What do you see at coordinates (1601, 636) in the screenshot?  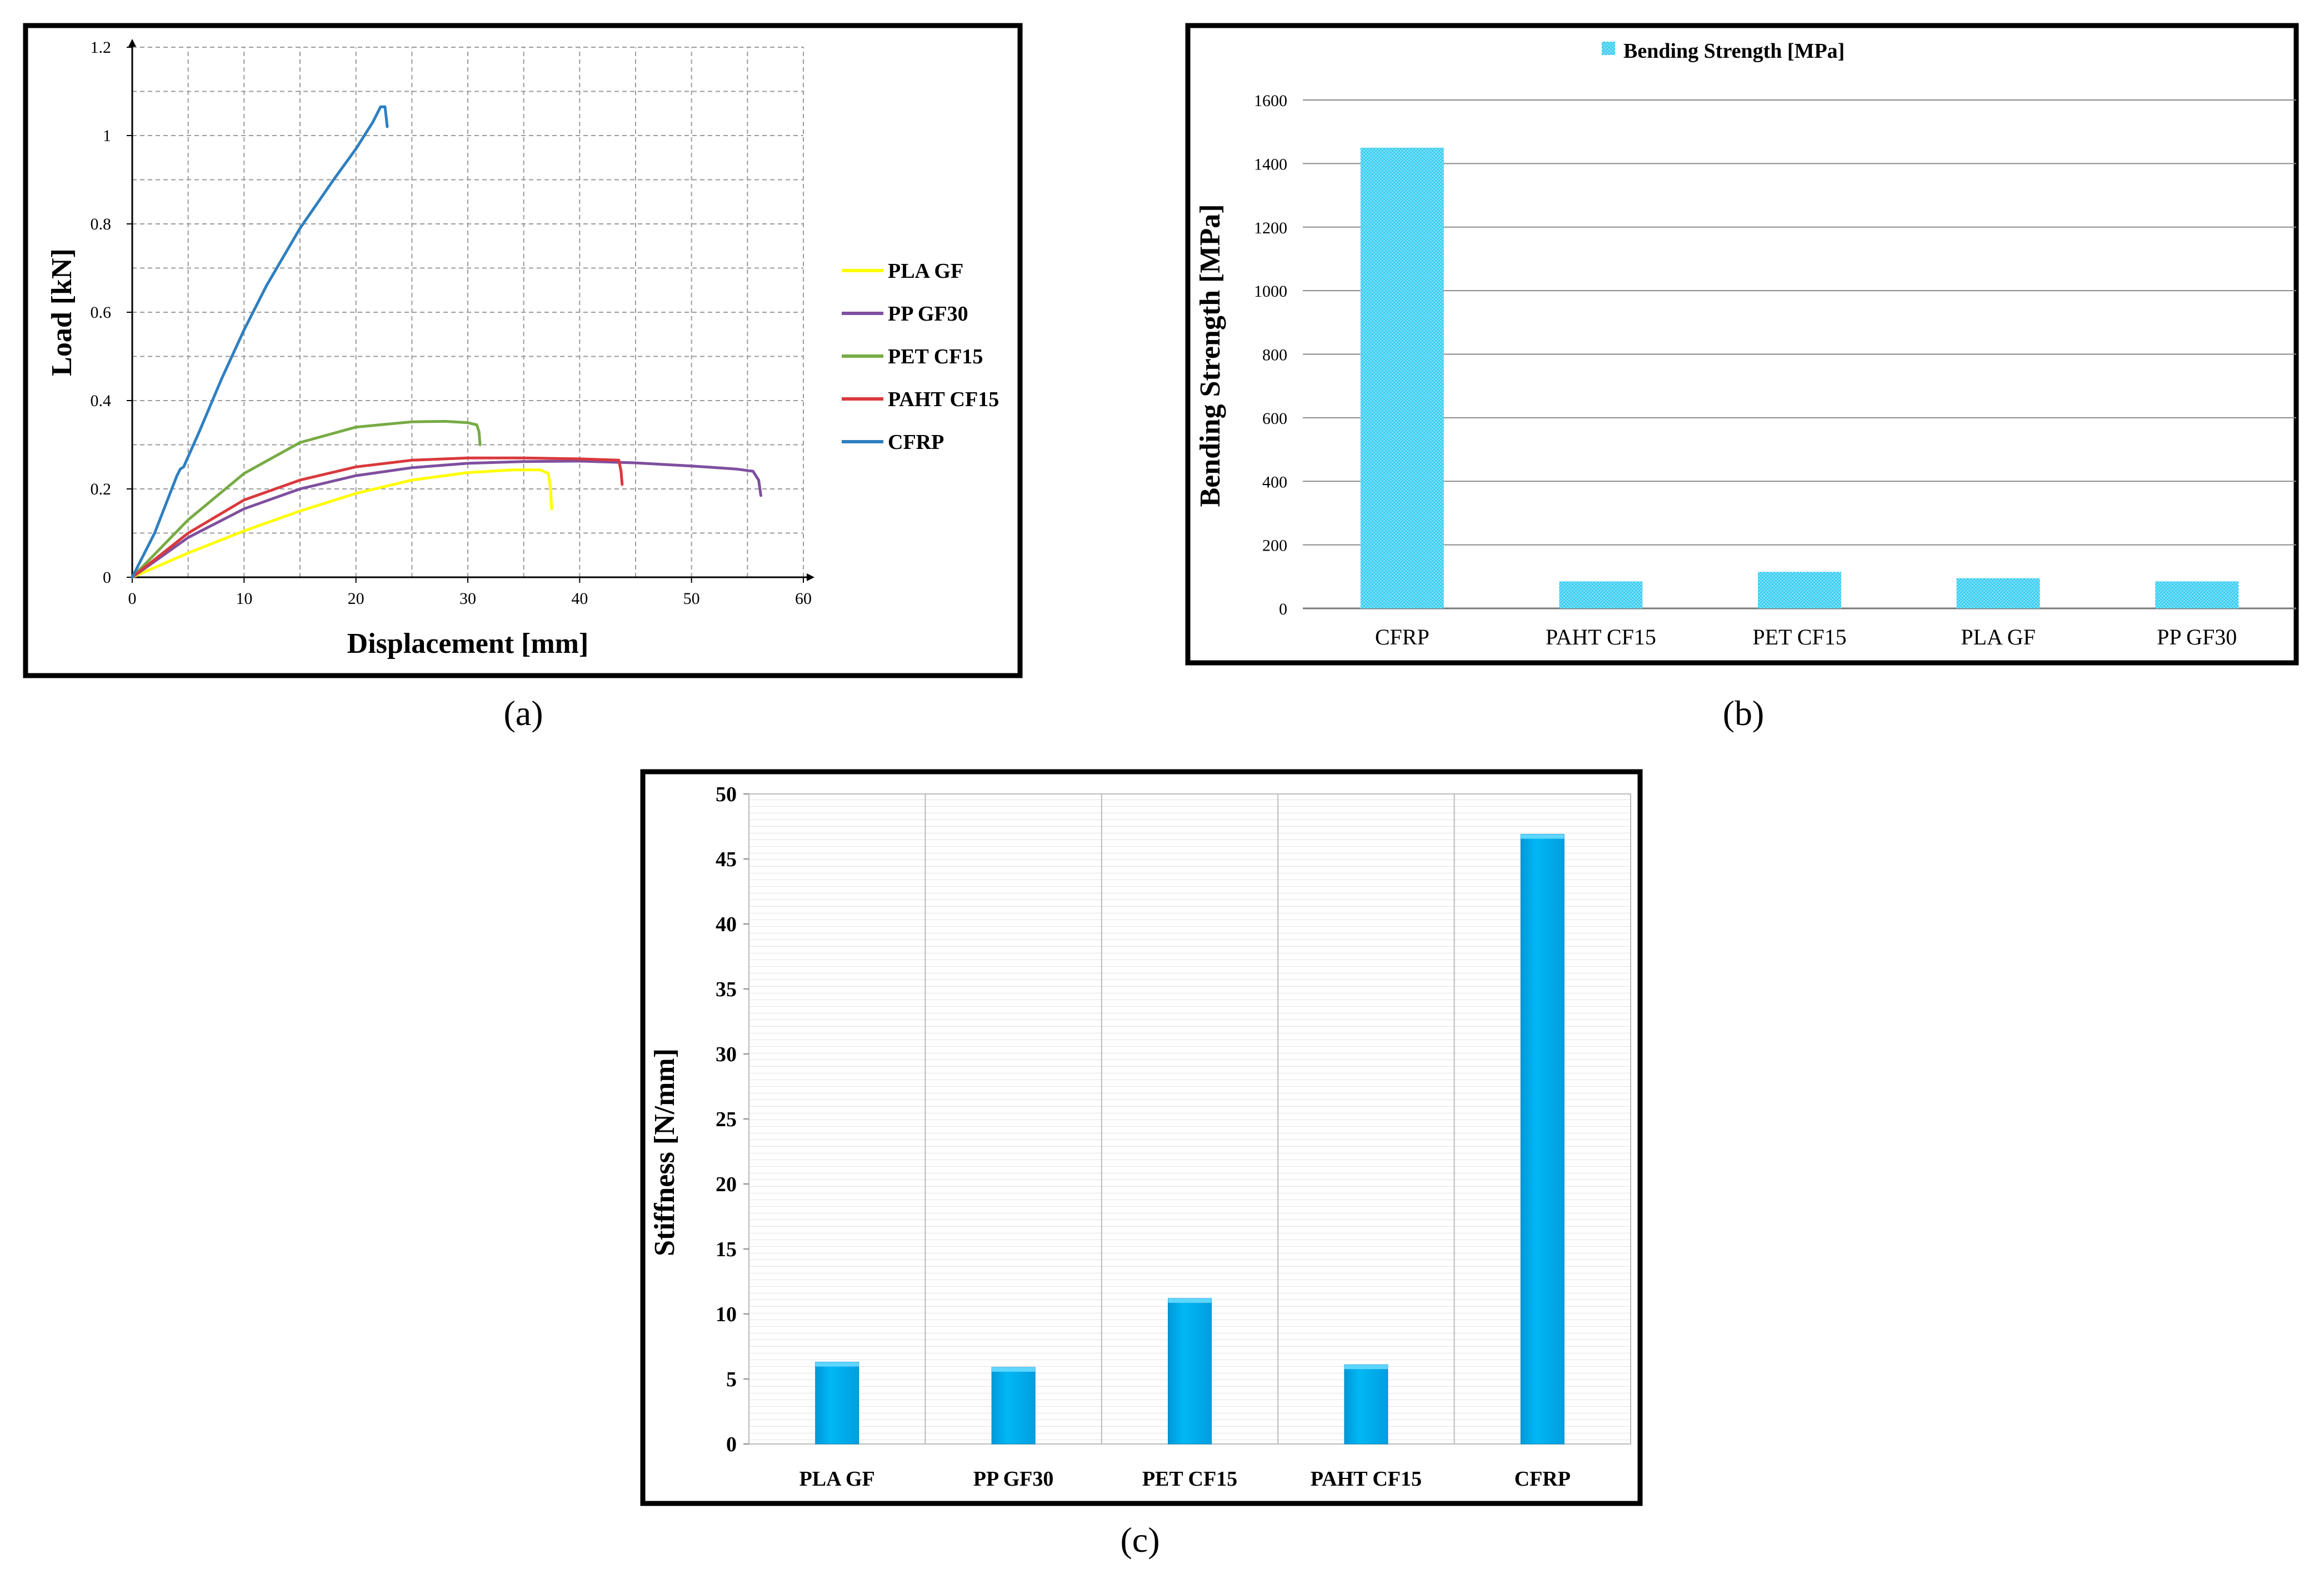 I see `panel-b-category-paht-cf15: PAHT CF15` at bounding box center [1601, 636].